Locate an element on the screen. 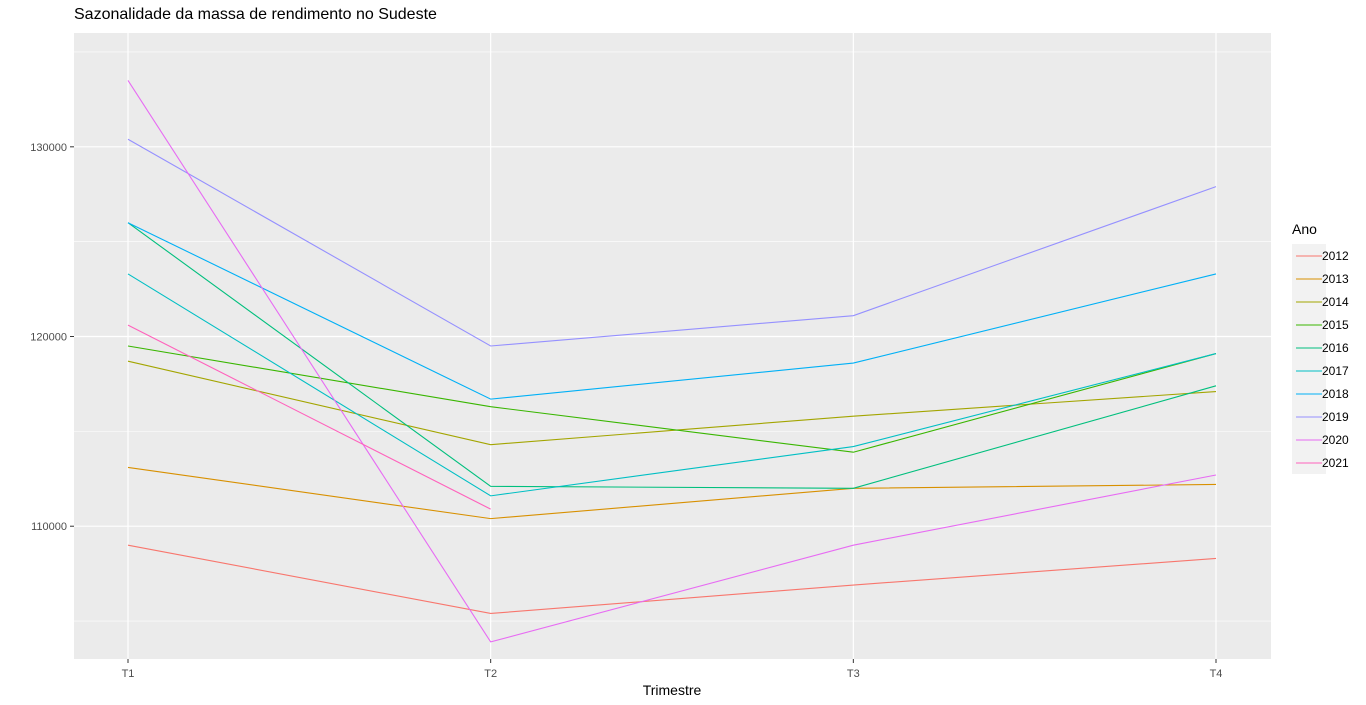  x-tick-label: T1 is located at coordinates (128, 674).